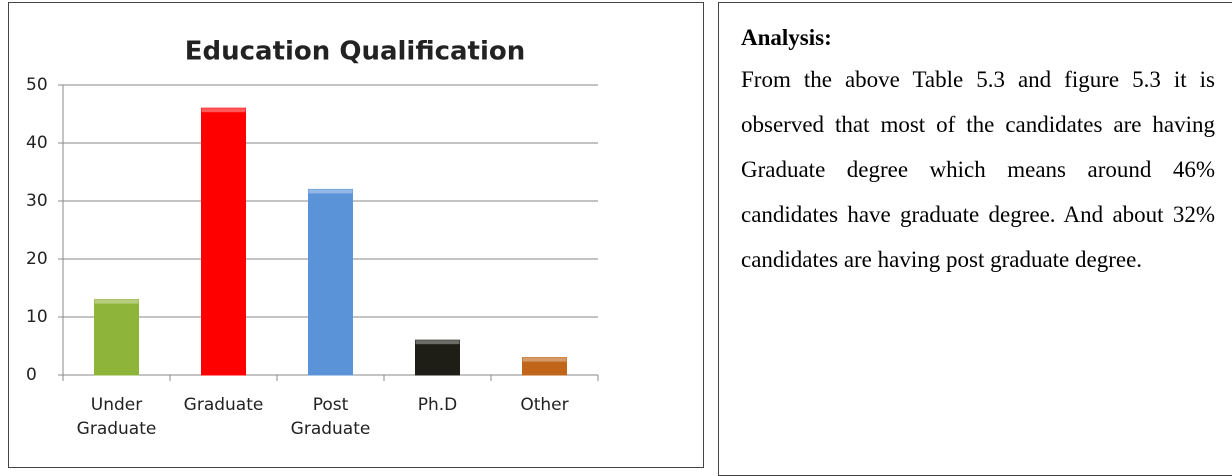 This screenshot has width=1232, height=476. What do you see at coordinates (37, 317) in the screenshot?
I see `y-tick-label: 10` at bounding box center [37, 317].